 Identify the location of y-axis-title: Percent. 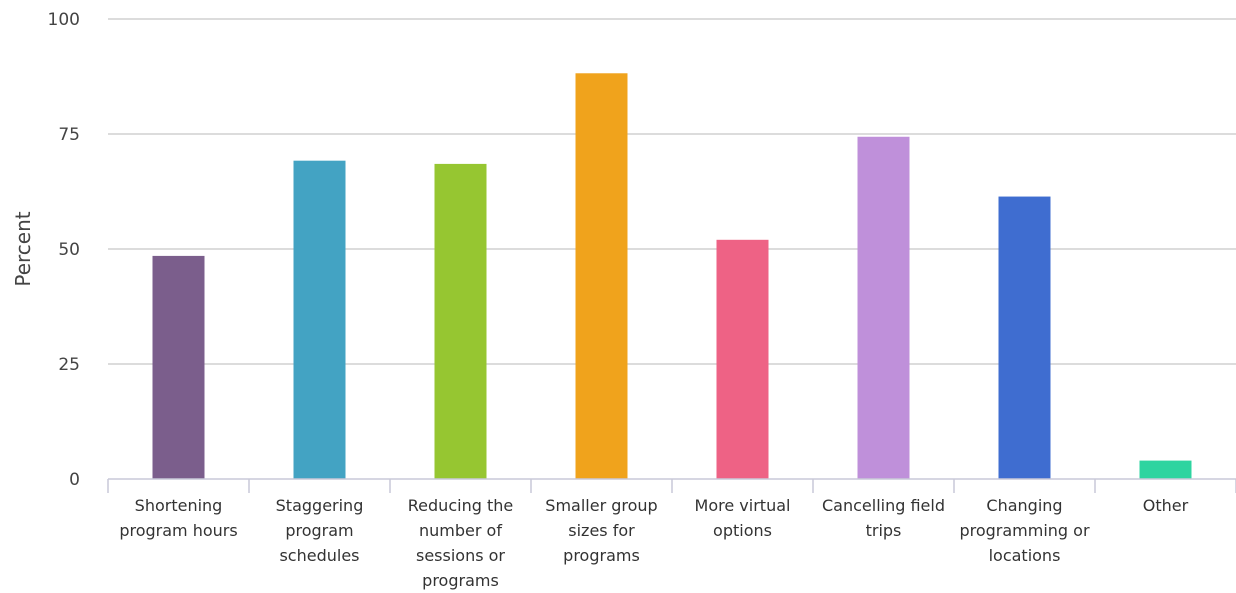
(23, 248).